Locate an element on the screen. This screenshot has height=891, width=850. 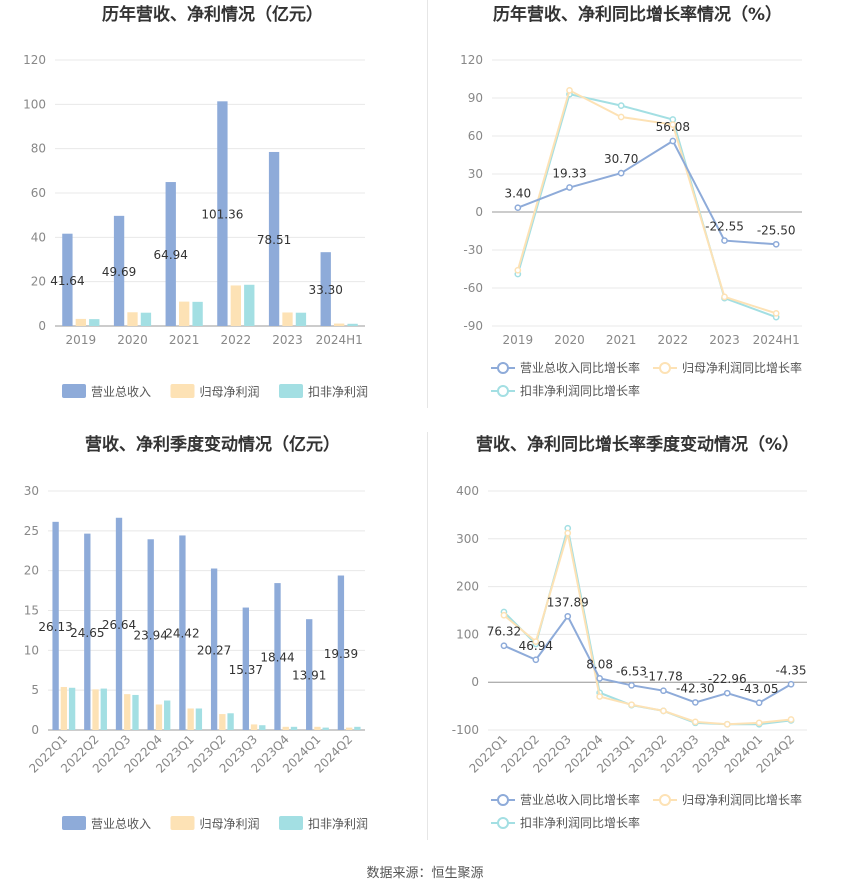
chart-title: 历年营收、净利情况（亿元） is located at coordinates (212, 14).